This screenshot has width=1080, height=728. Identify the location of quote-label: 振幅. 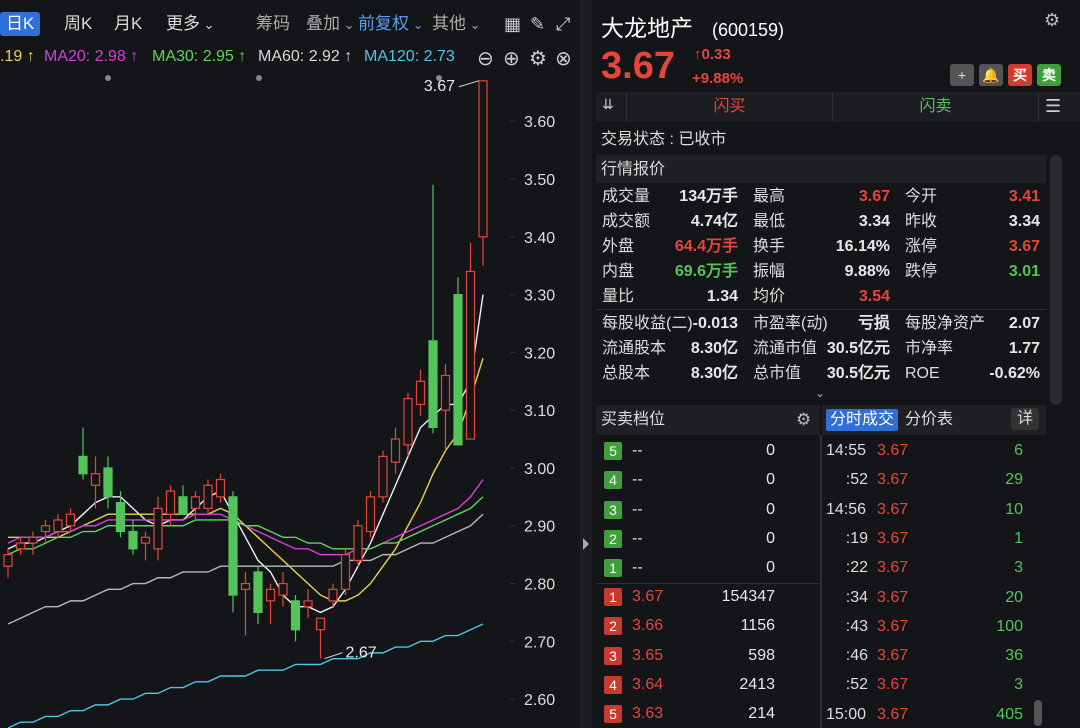
(769, 271).